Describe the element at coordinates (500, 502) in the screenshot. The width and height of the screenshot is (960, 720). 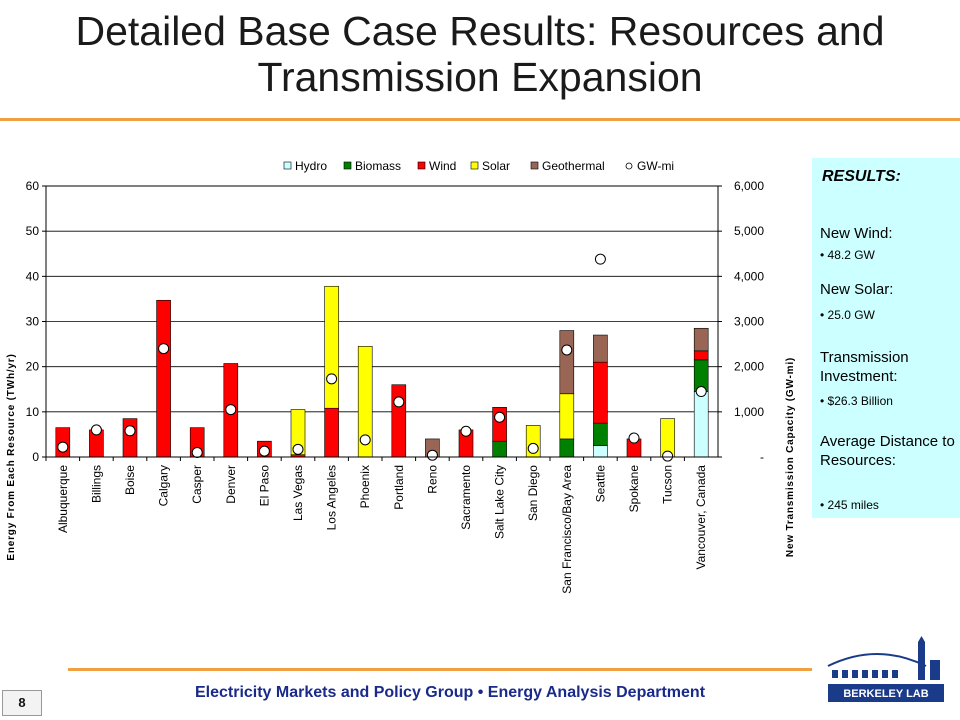
I see `x-tick-label: Salt Lake City` at that location.